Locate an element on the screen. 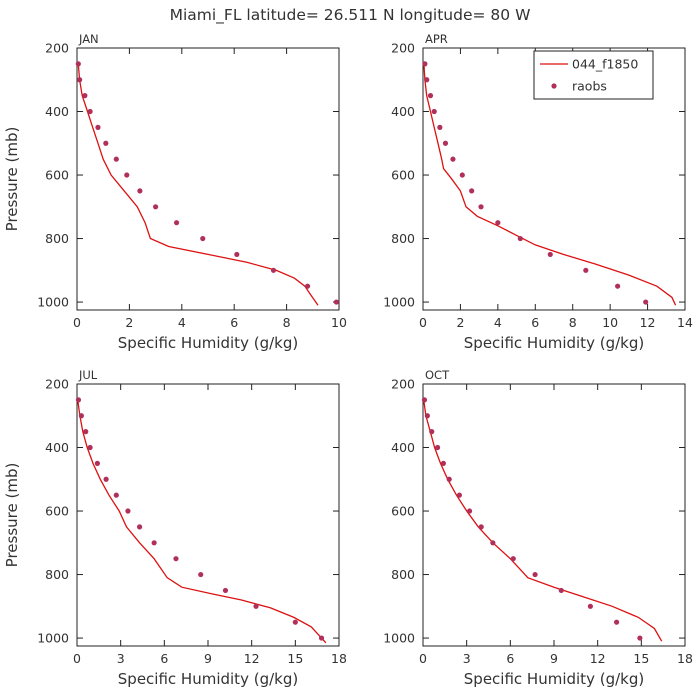 This screenshot has width=700, height=700. legend-label: raobs is located at coordinates (589, 86).